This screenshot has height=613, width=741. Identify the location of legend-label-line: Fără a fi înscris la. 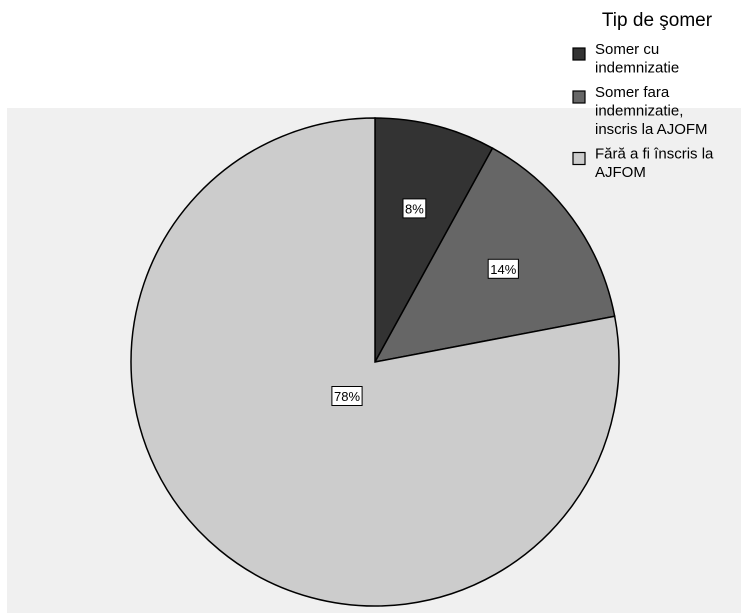
(654, 153).